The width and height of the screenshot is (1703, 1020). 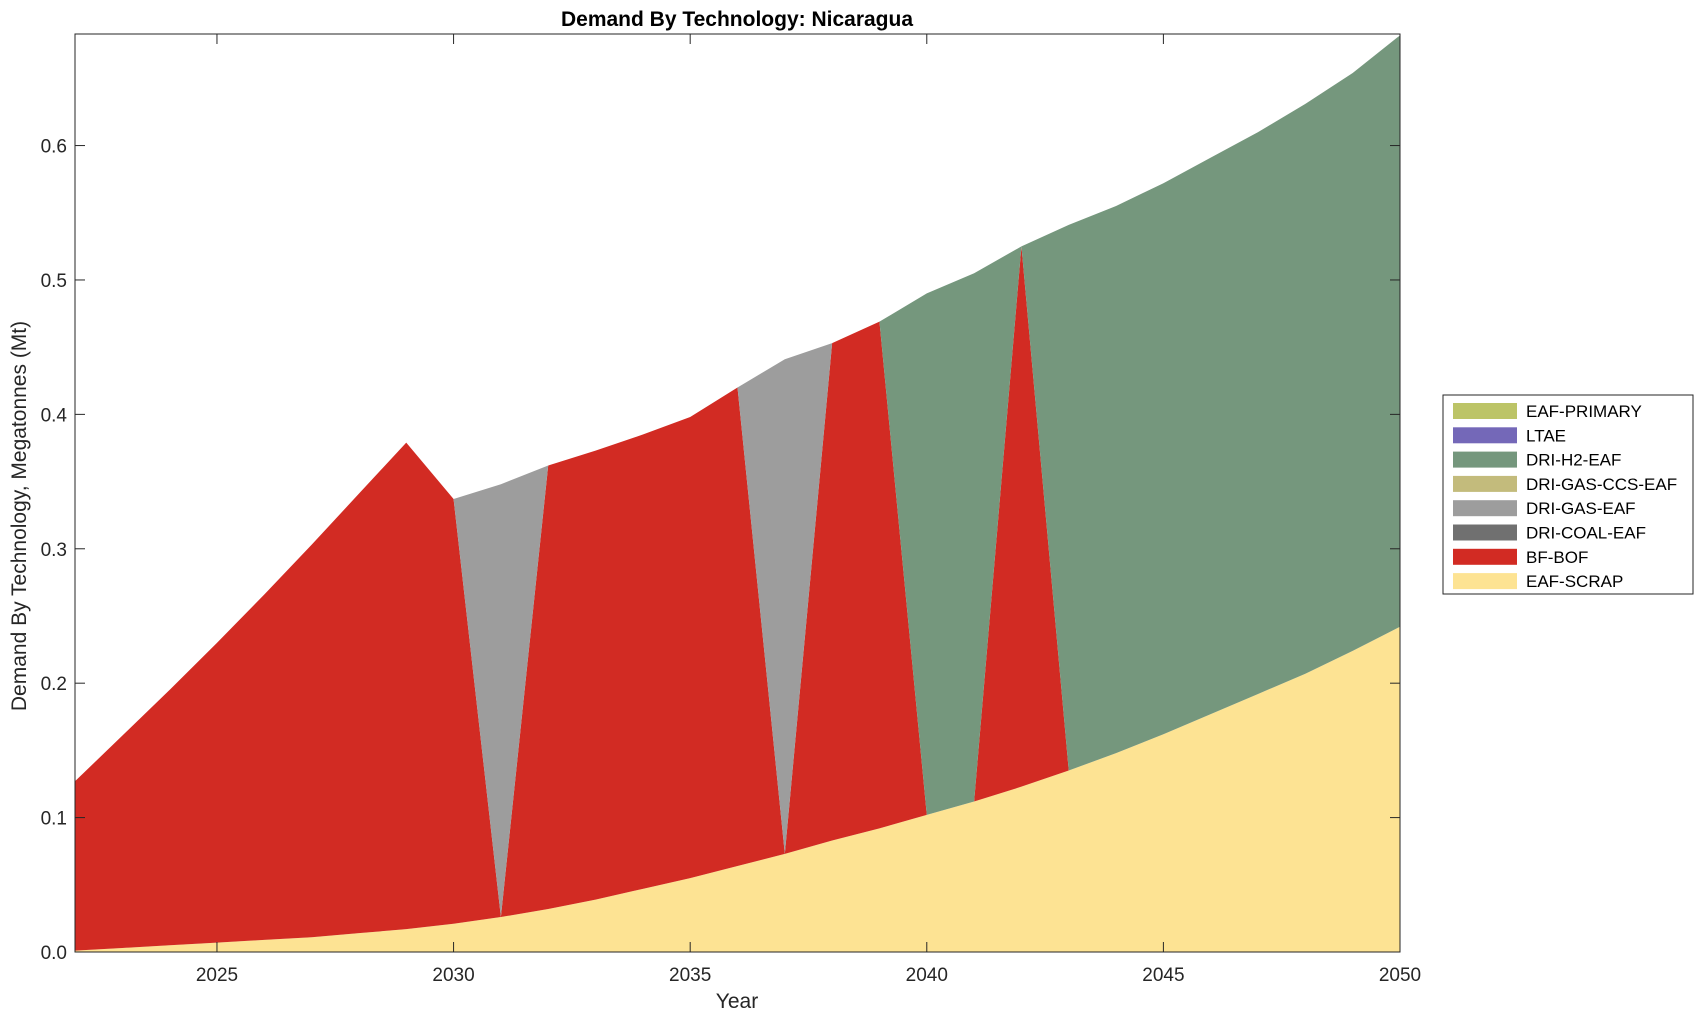 I want to click on legend-label: LTAE, so click(x=1546, y=435).